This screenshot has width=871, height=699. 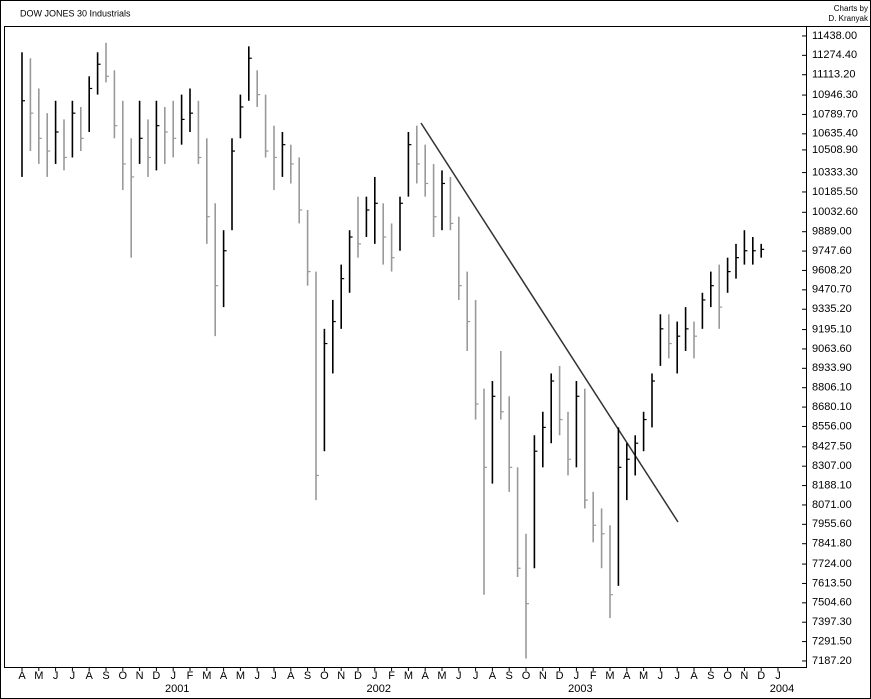 I want to click on y-tick-label: 9063.60, so click(x=832, y=349).